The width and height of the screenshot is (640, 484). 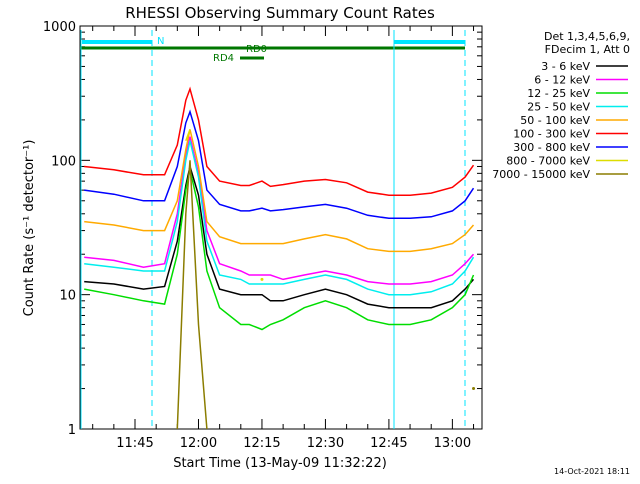 What do you see at coordinates (256, 49) in the screenshot?
I see `rd0-label: RD0` at bounding box center [256, 49].